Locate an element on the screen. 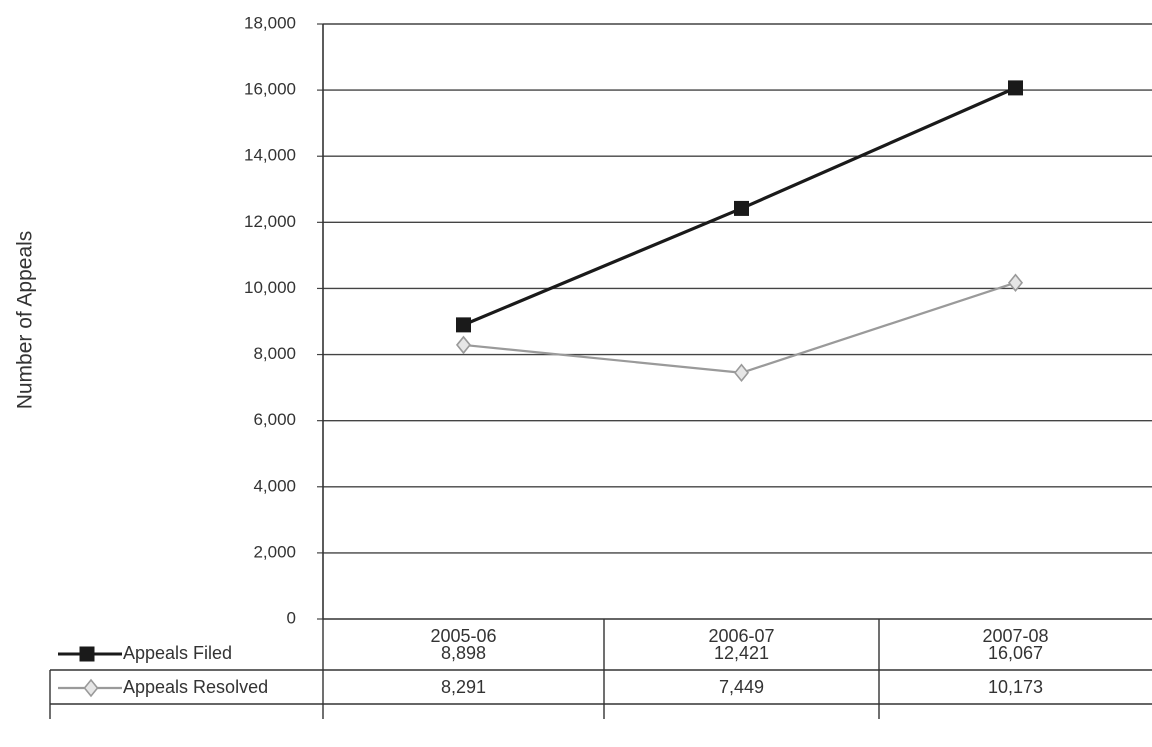 This screenshot has width=1152, height=747. table-value: 10,173 is located at coordinates (1015, 687).